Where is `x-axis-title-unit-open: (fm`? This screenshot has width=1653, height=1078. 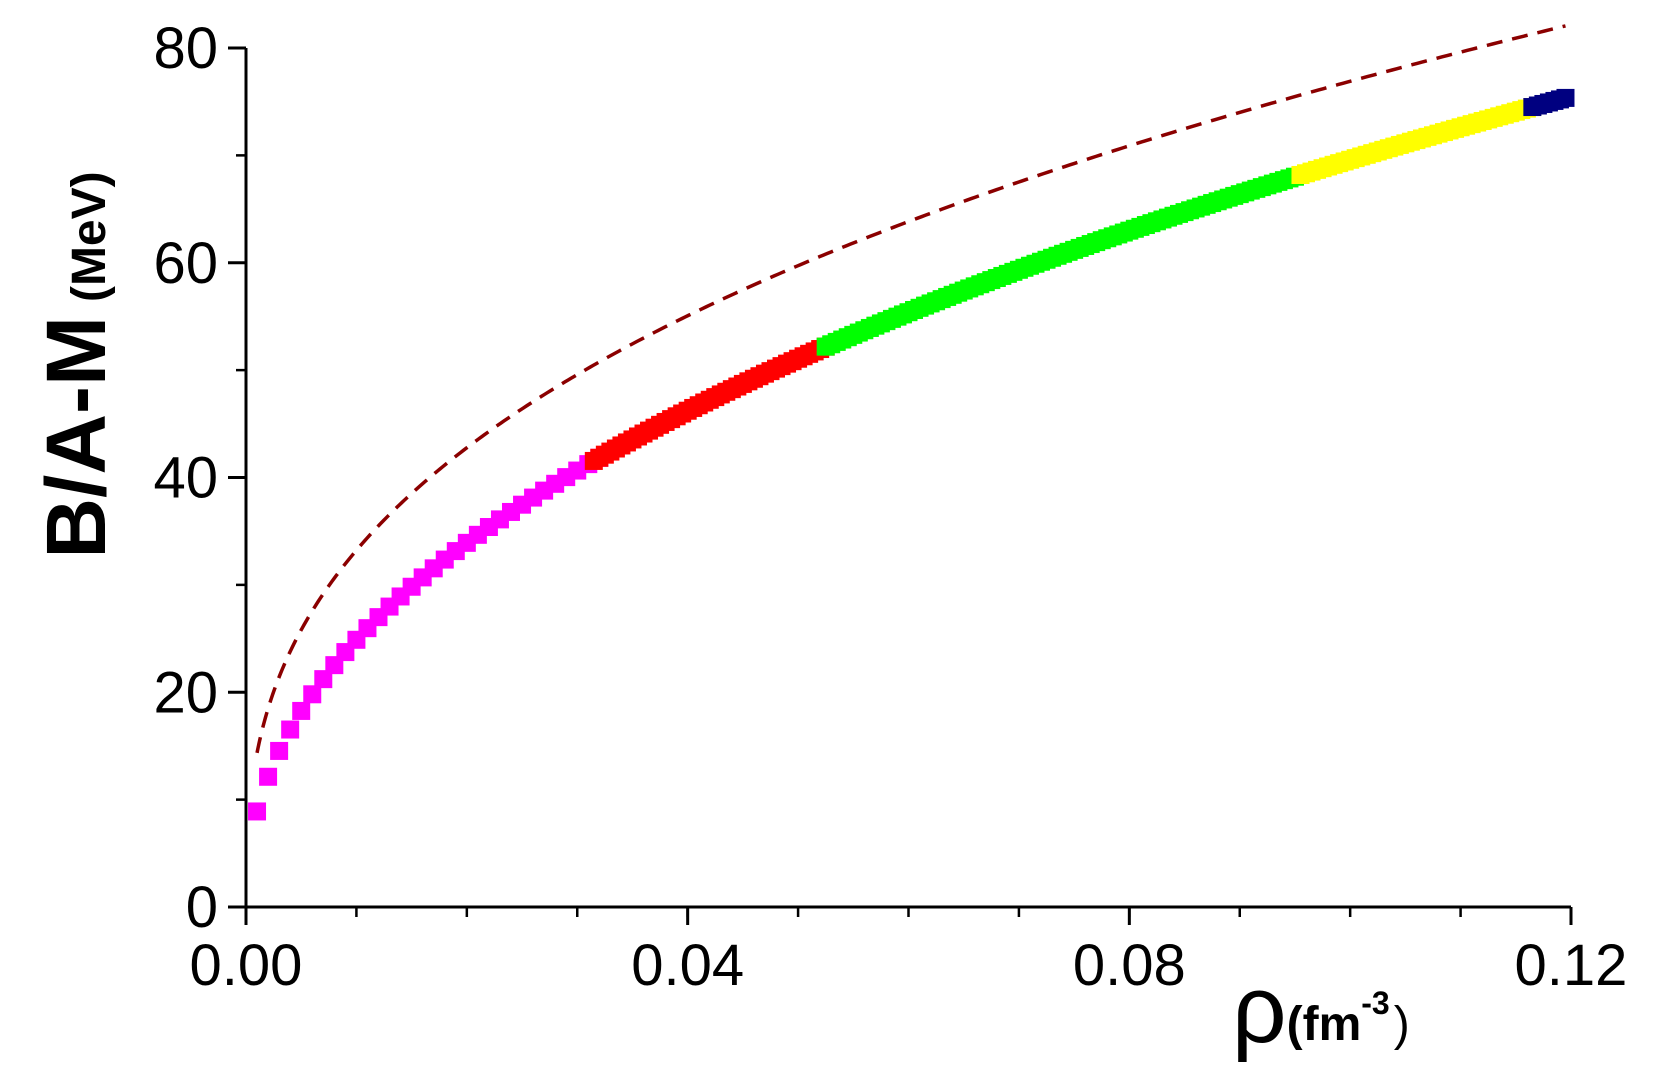
x-axis-title-unit-open: (fm is located at coordinates (1324, 1024).